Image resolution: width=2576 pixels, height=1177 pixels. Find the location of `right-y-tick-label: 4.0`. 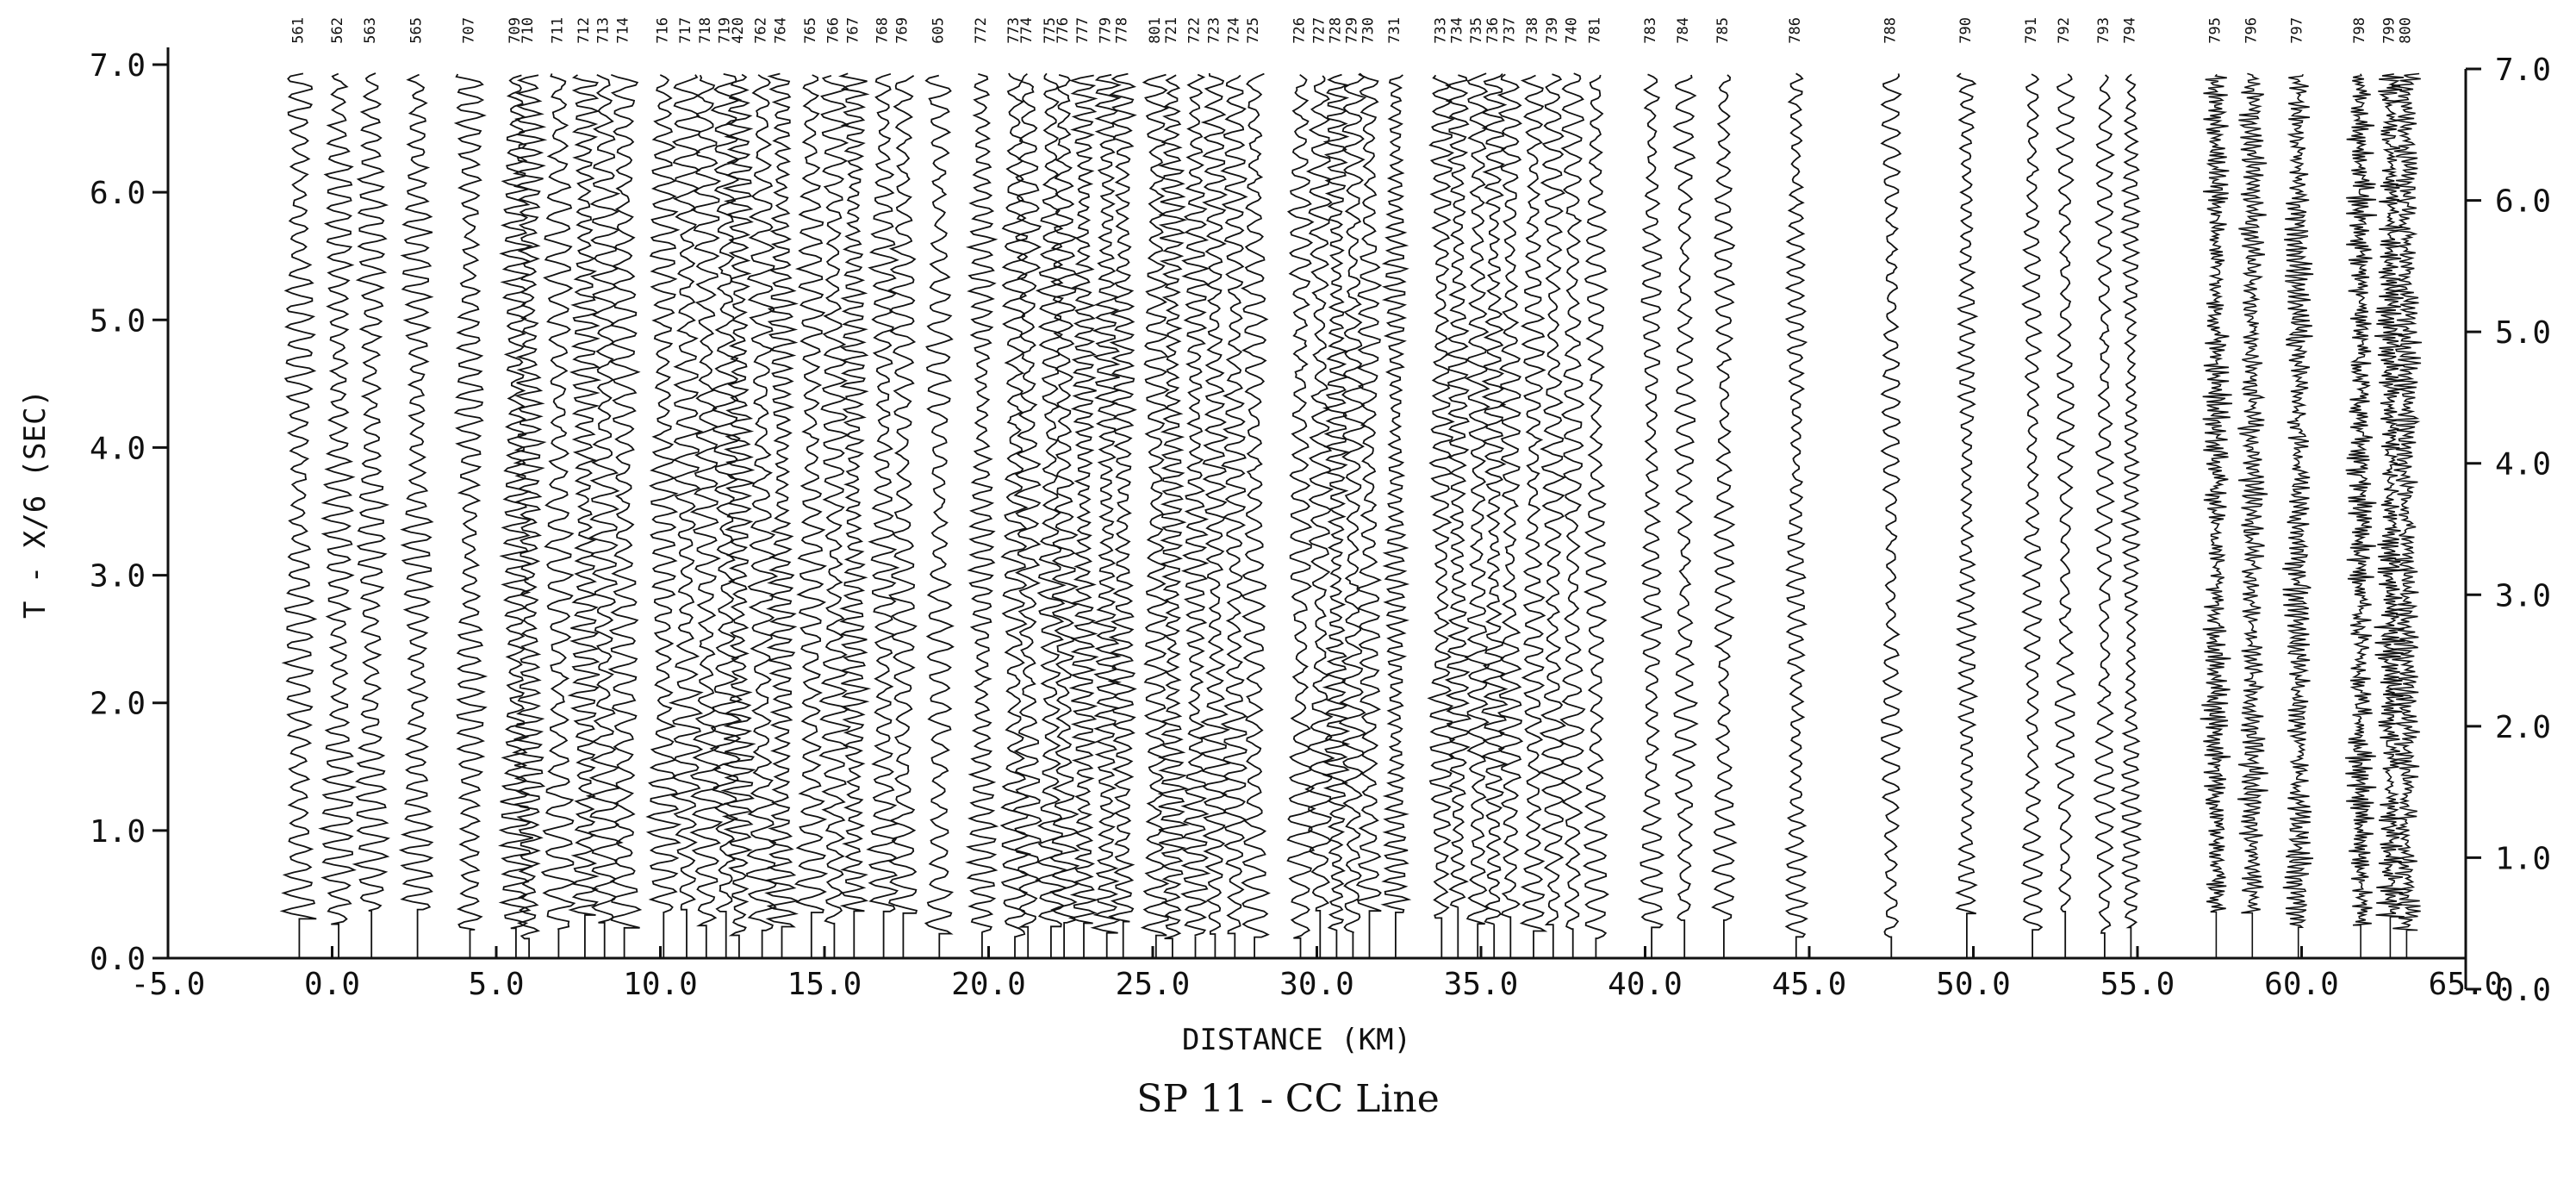

right-y-tick-label: 4.0 is located at coordinates (2523, 465).